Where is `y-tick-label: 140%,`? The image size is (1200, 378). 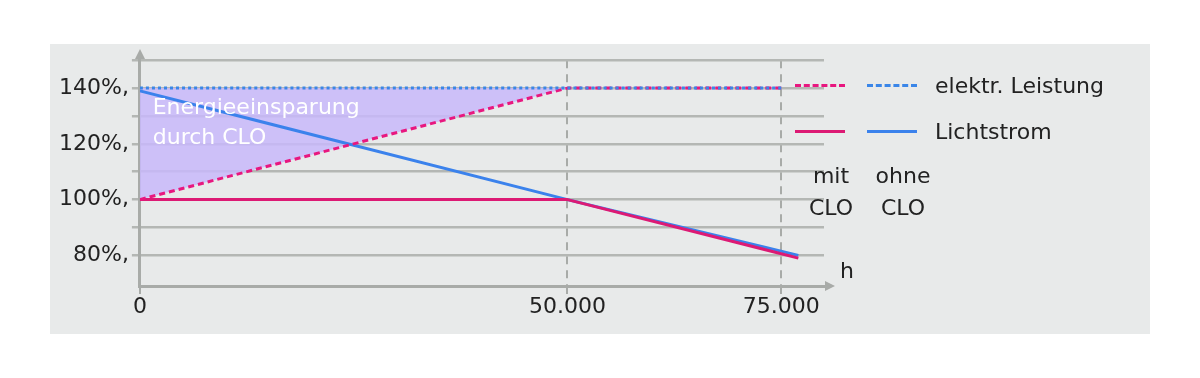
y-tick-label: 140%, is located at coordinates (94, 86).